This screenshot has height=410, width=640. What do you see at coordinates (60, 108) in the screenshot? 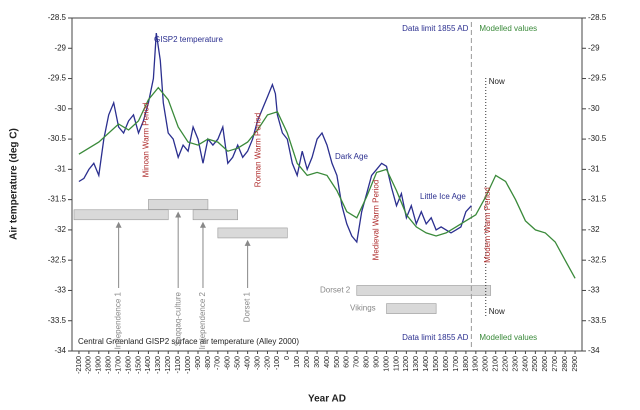
I see `y-tick-label: -30` at bounding box center [60, 108].